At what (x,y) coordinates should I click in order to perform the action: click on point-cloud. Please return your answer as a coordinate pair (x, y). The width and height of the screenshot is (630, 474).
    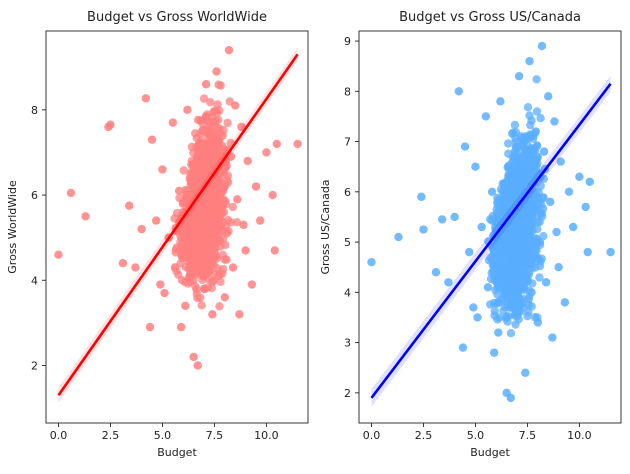
    Looking at the image, I should click on (206, 195).